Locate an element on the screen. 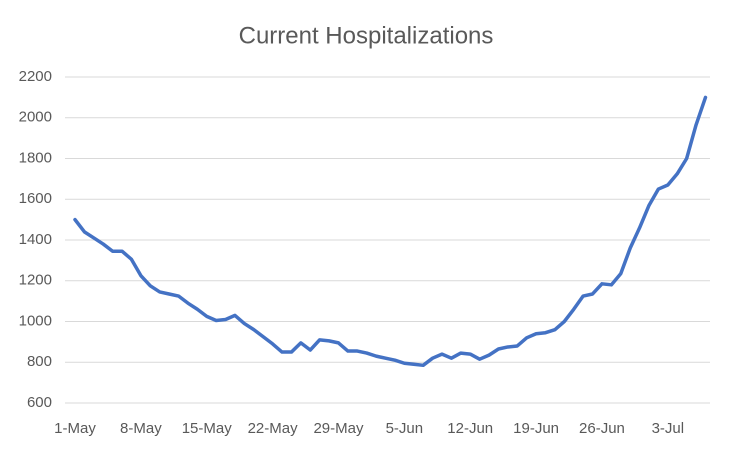  y-tick-label: 1000 is located at coordinates (35, 320).